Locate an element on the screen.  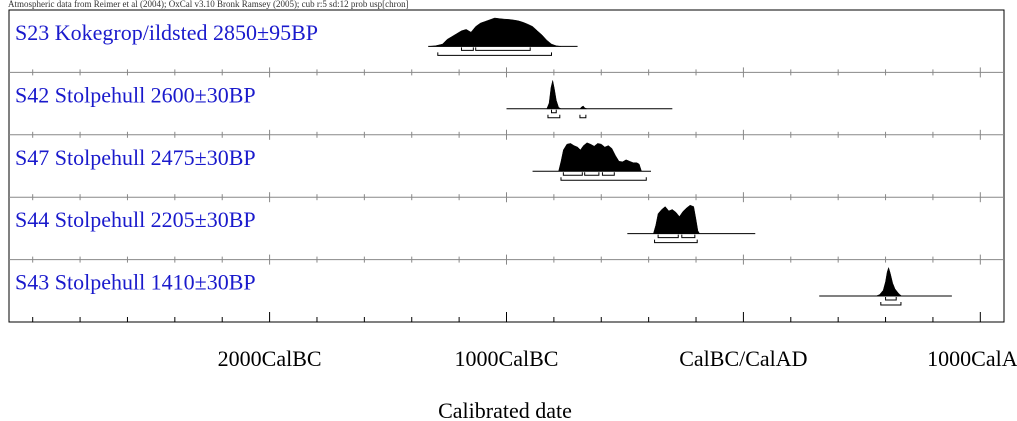
sample-label: S42 Stolpehull 2600±30BP is located at coordinates (135, 94).